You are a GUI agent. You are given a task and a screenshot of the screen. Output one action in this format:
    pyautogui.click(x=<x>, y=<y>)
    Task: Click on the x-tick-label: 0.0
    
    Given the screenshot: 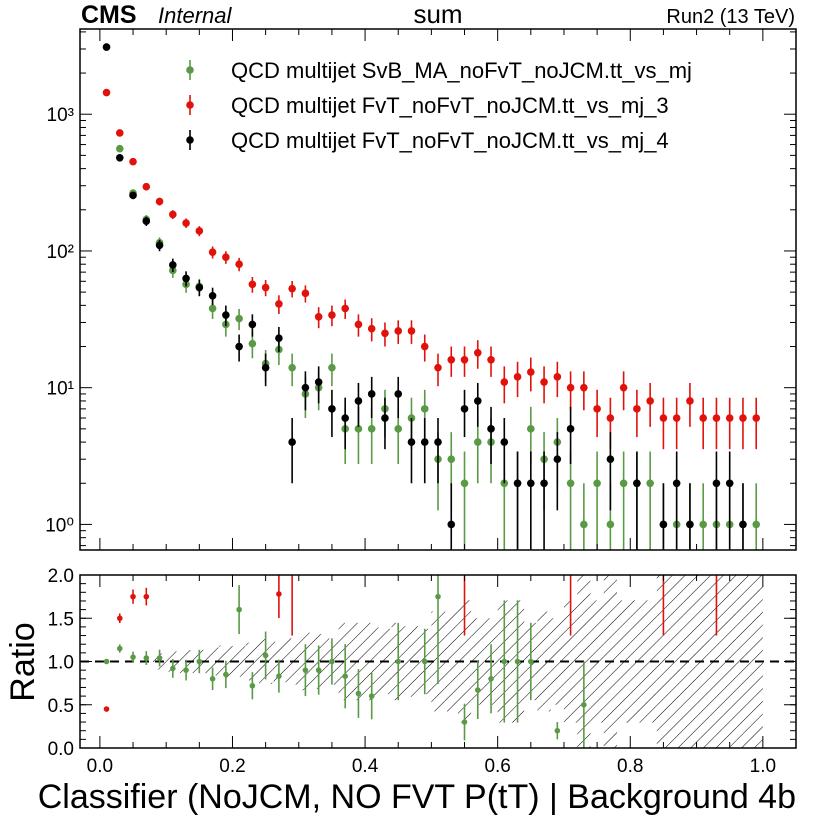 What is the action you would take?
    pyautogui.click(x=100, y=766)
    